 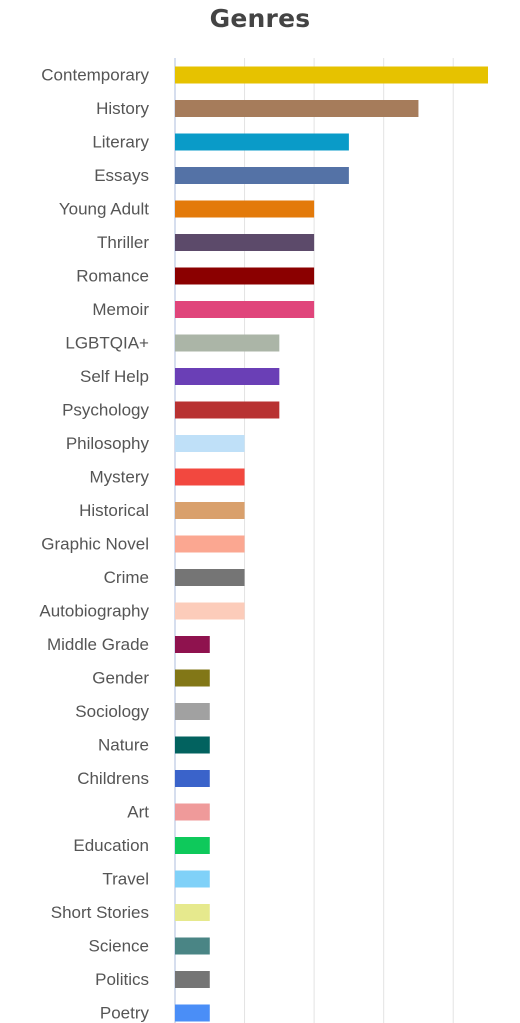 What do you see at coordinates (192, 946) in the screenshot?
I see `bar-science` at bounding box center [192, 946].